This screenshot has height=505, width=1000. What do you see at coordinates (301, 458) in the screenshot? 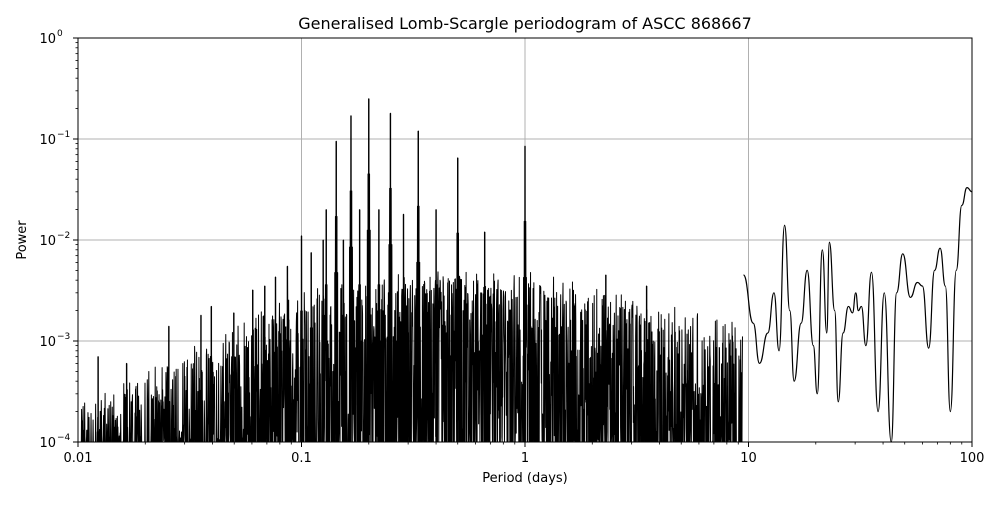
I see `x-tick-label: 0.1` at bounding box center [301, 458].